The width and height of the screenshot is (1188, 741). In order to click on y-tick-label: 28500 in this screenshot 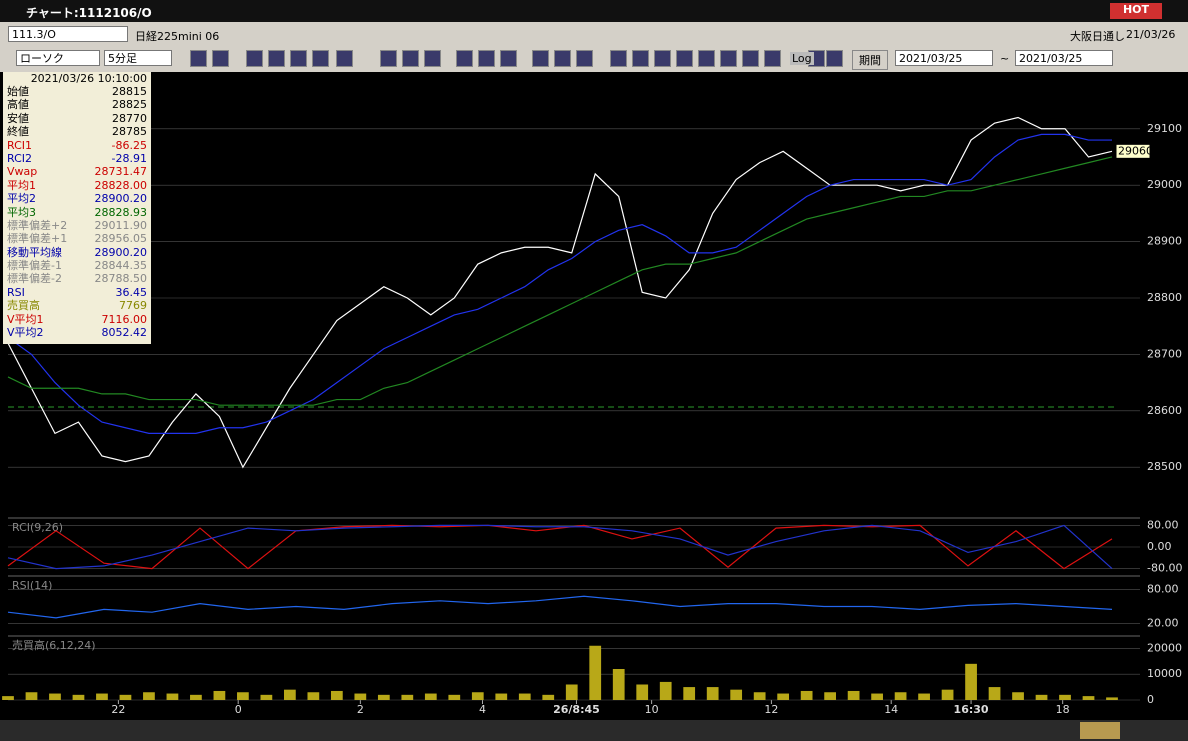, I will do `click(1164, 466)`.